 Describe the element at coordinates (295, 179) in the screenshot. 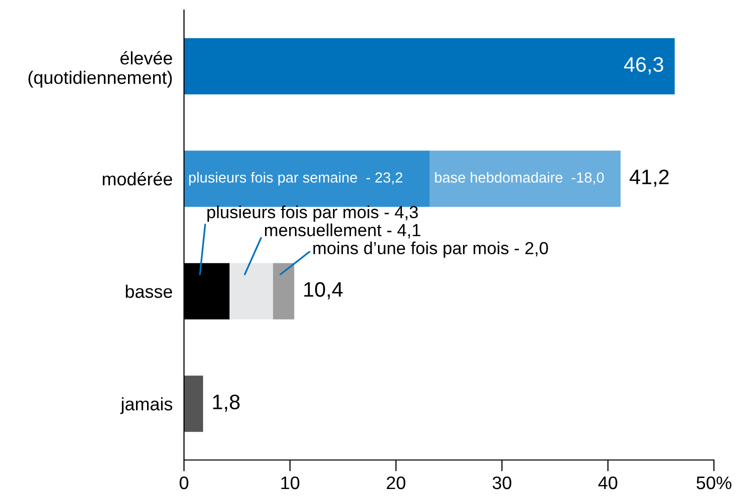

I see `annotation: plusieurs fois par semaine - 23,2` at that location.